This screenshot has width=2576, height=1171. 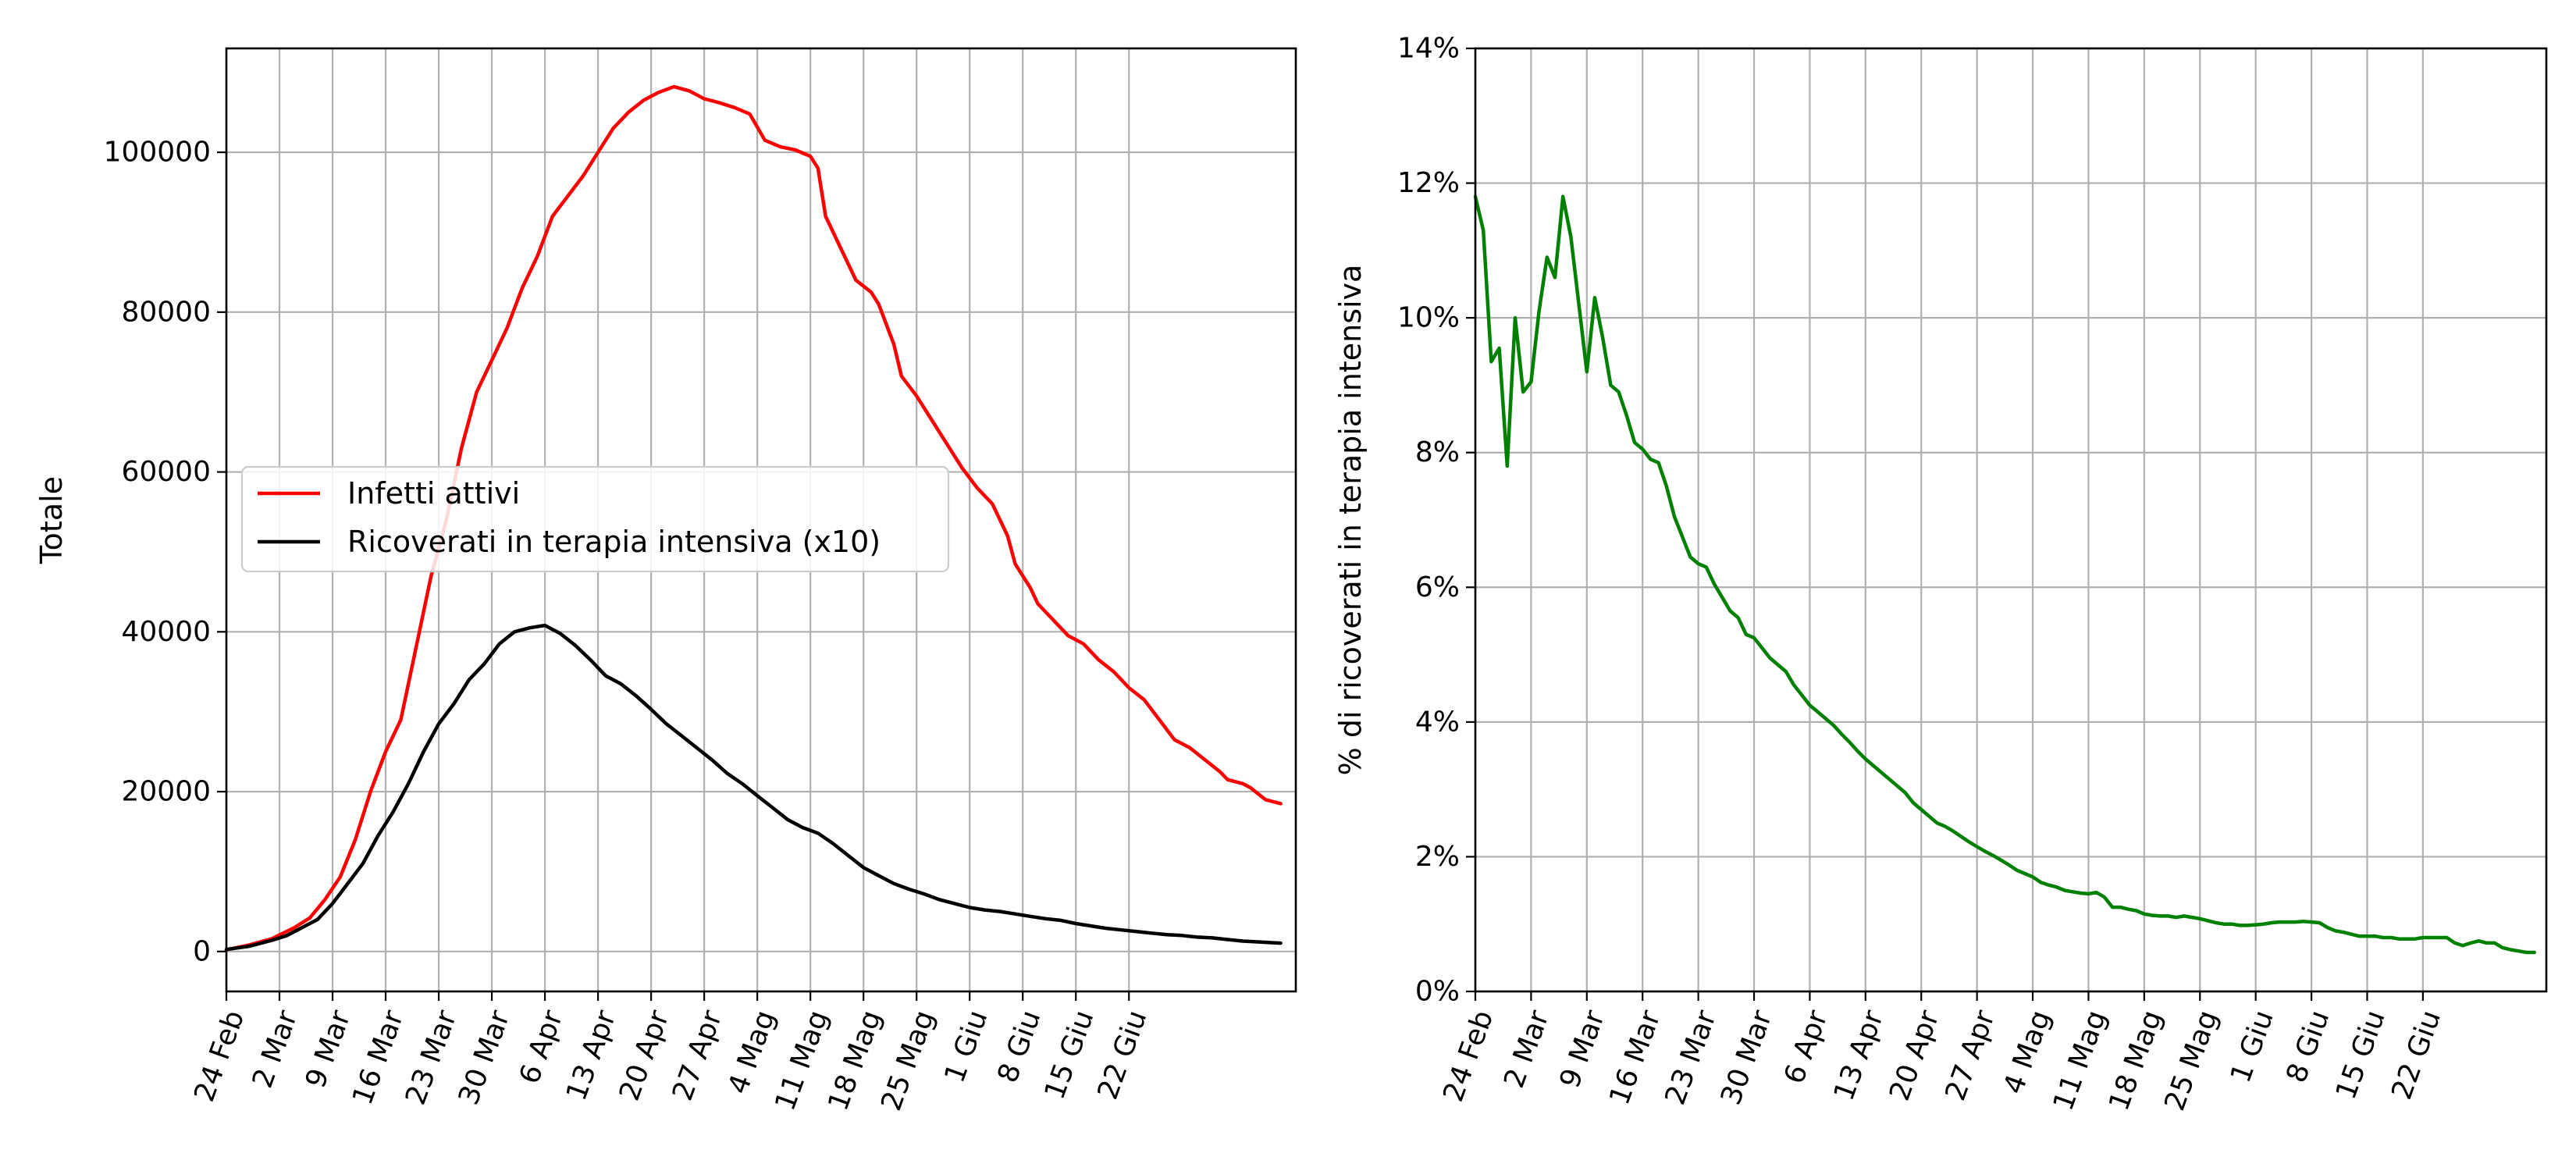 I want to click on y-axis-label: Totale, so click(x=51, y=520).